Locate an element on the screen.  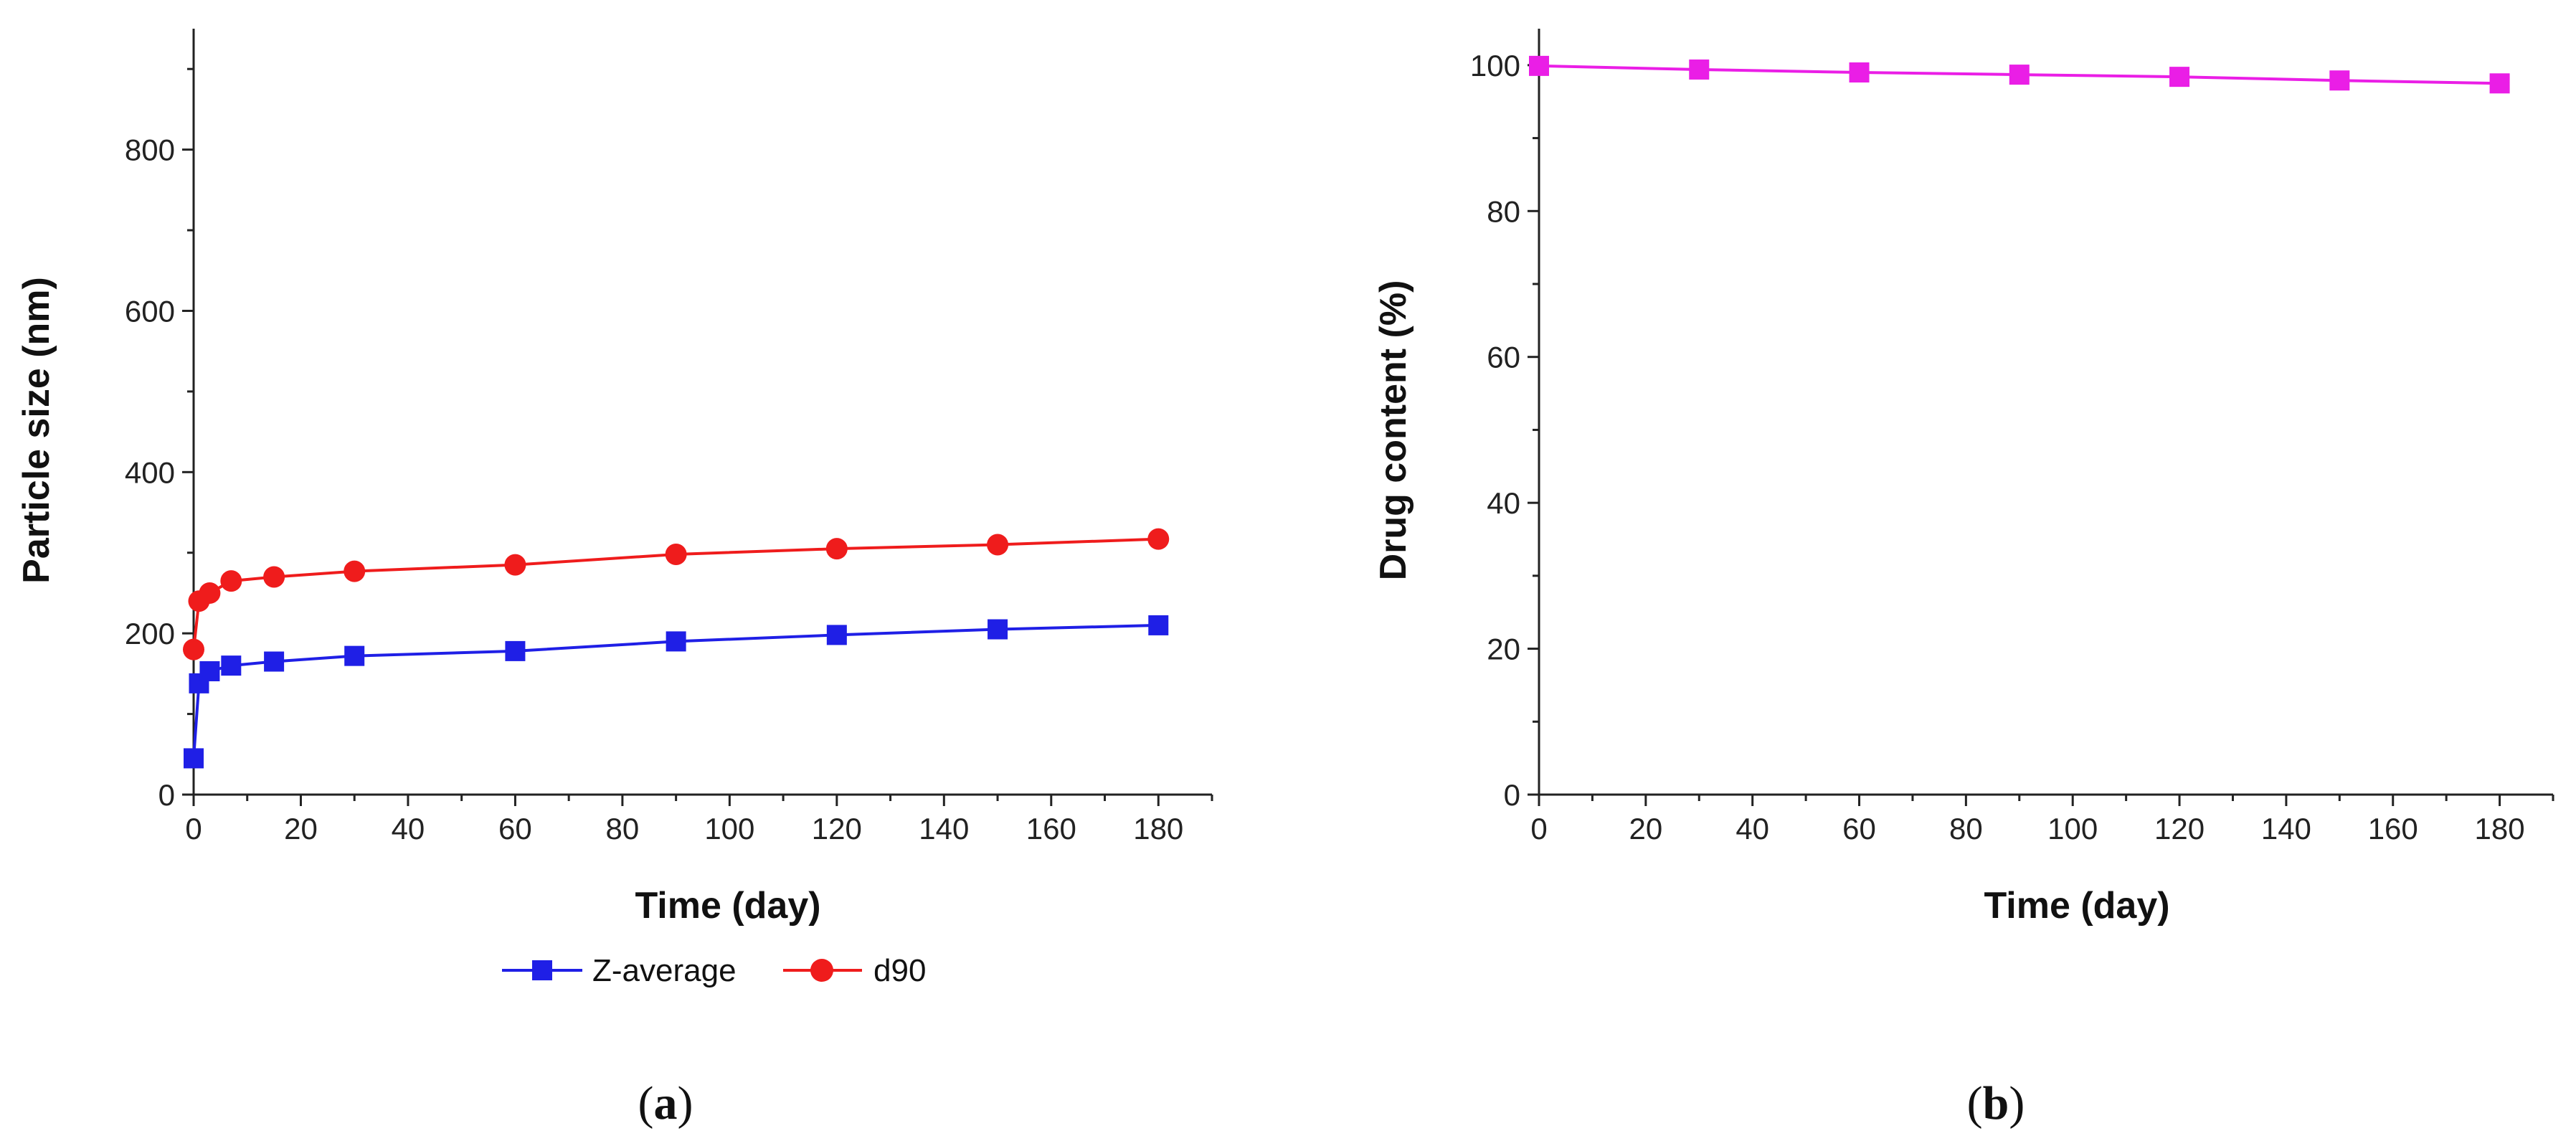
y-tick-label: 600 is located at coordinates (150, 311).